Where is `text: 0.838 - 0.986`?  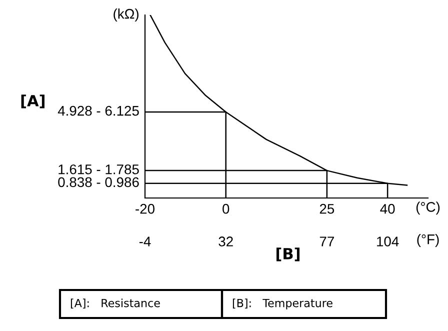
text: 0.838 - 0.986 is located at coordinates (98, 182).